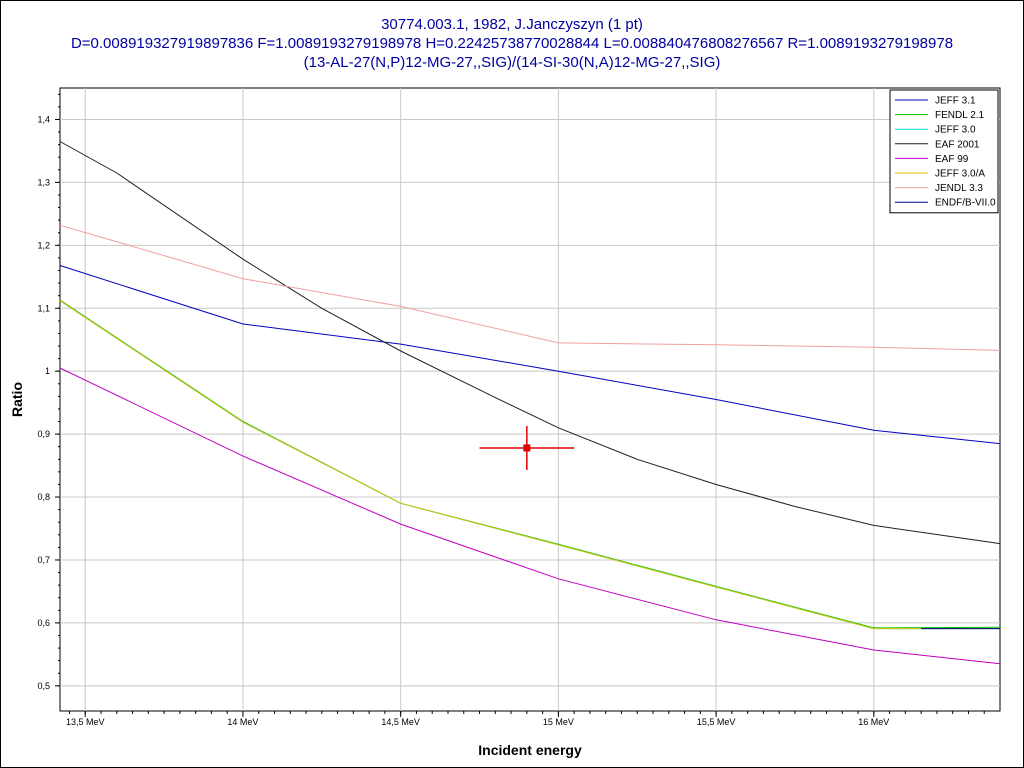 Image resolution: width=1024 pixels, height=768 pixels. Describe the element at coordinates (242, 722) in the screenshot. I see `x-tick-label: 14 MeV` at that location.